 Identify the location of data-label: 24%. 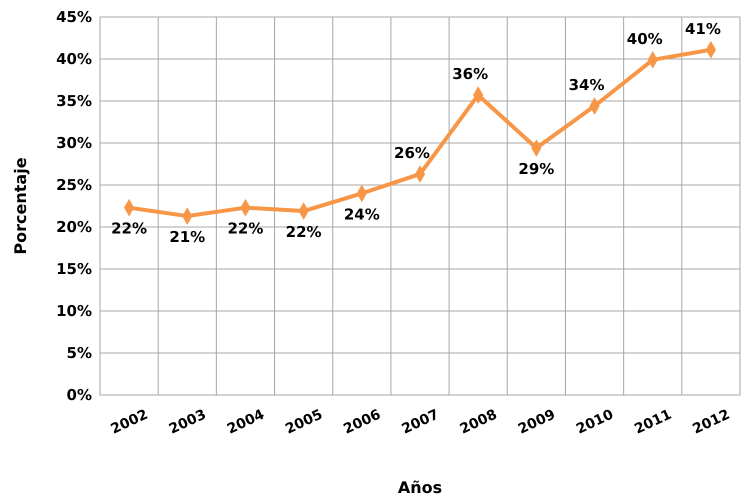
(362, 214).